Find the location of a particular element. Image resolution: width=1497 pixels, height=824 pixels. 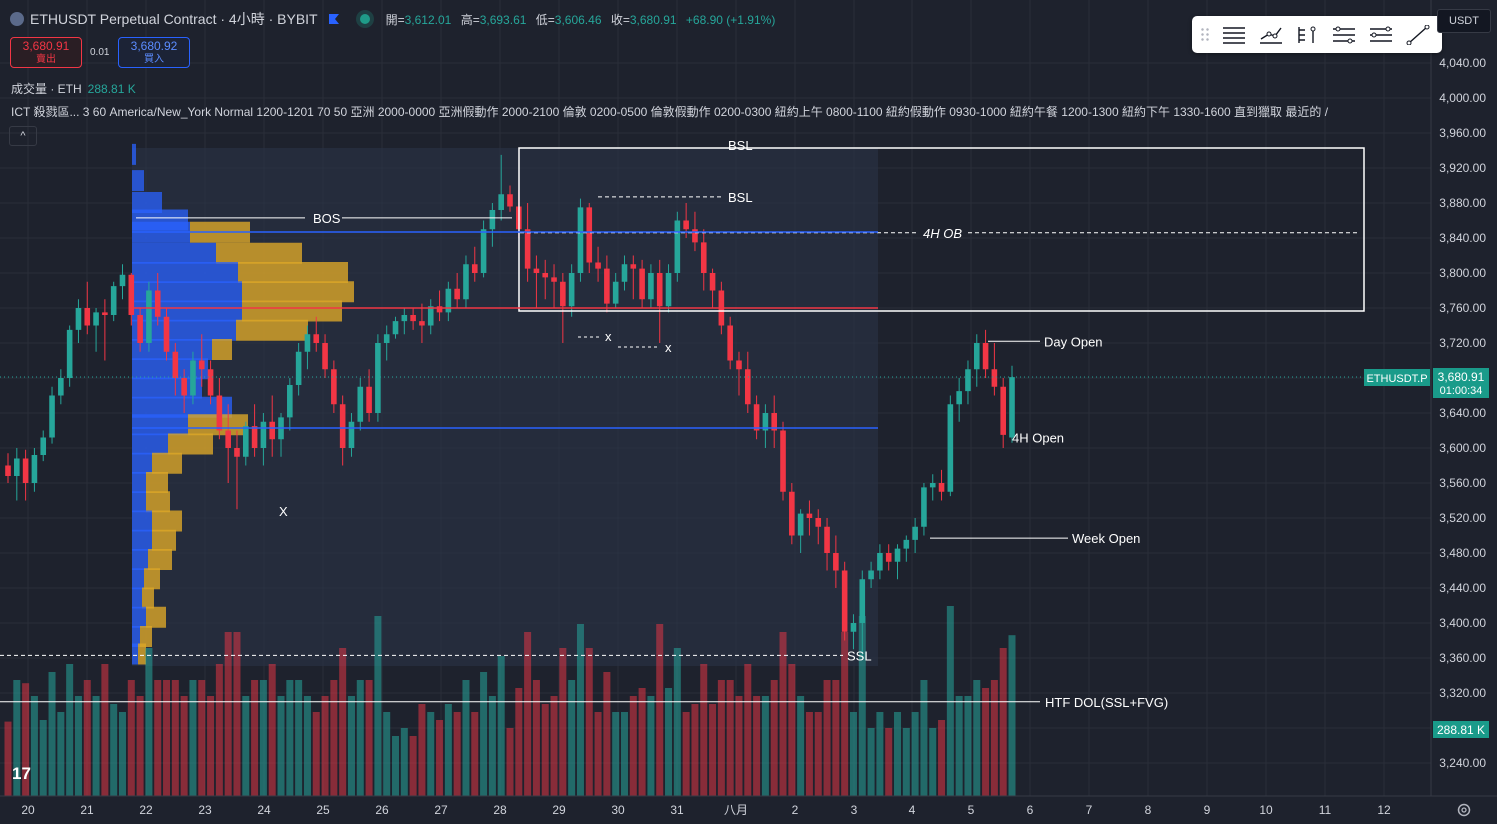

price-tick-label: 3,560.00 is located at coordinates (1462, 483).